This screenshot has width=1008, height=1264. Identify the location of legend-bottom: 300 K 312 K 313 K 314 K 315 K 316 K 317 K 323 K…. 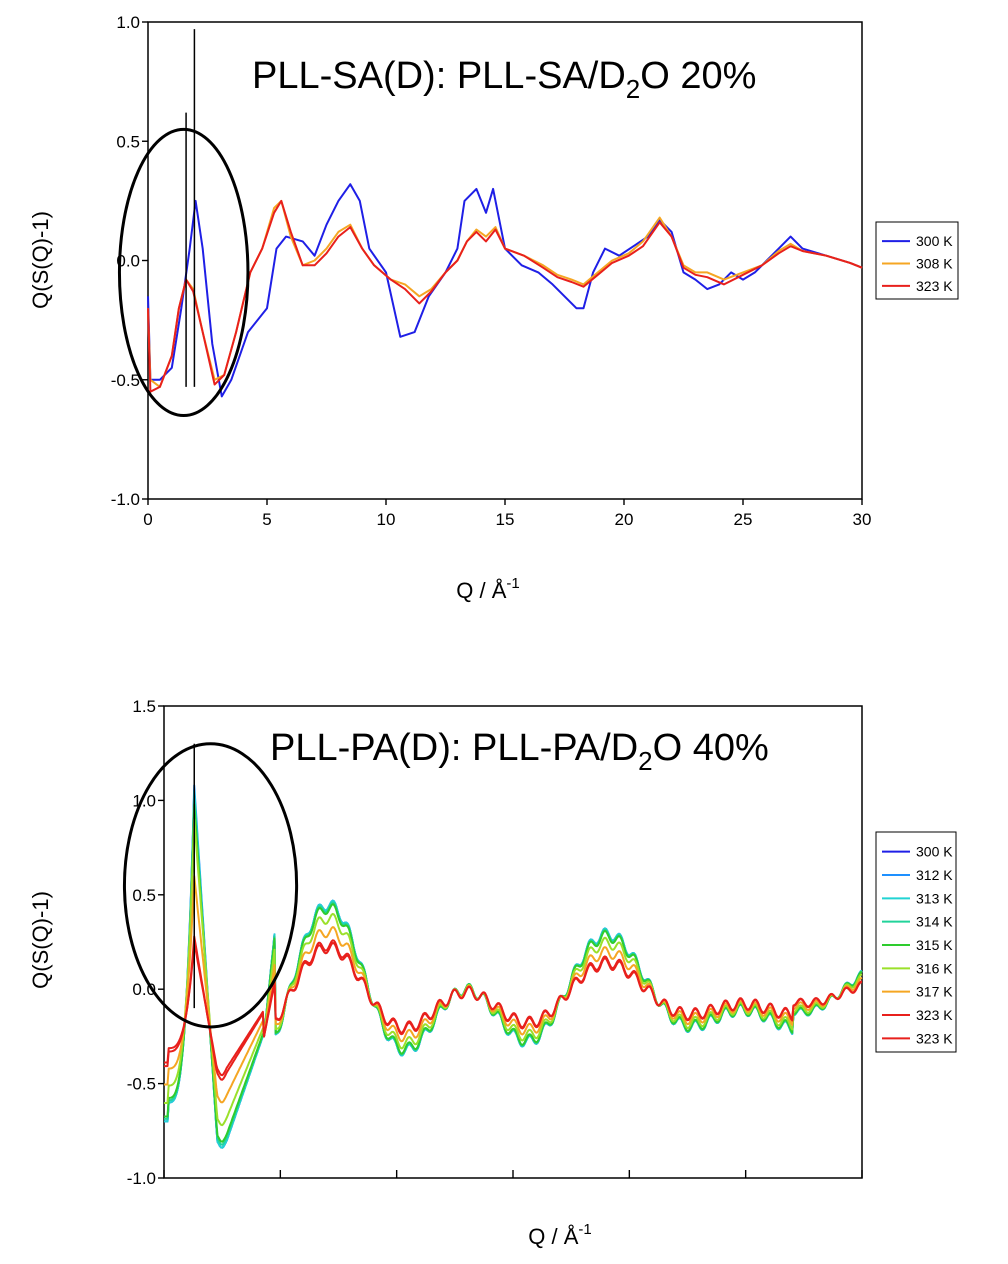
(916, 942).